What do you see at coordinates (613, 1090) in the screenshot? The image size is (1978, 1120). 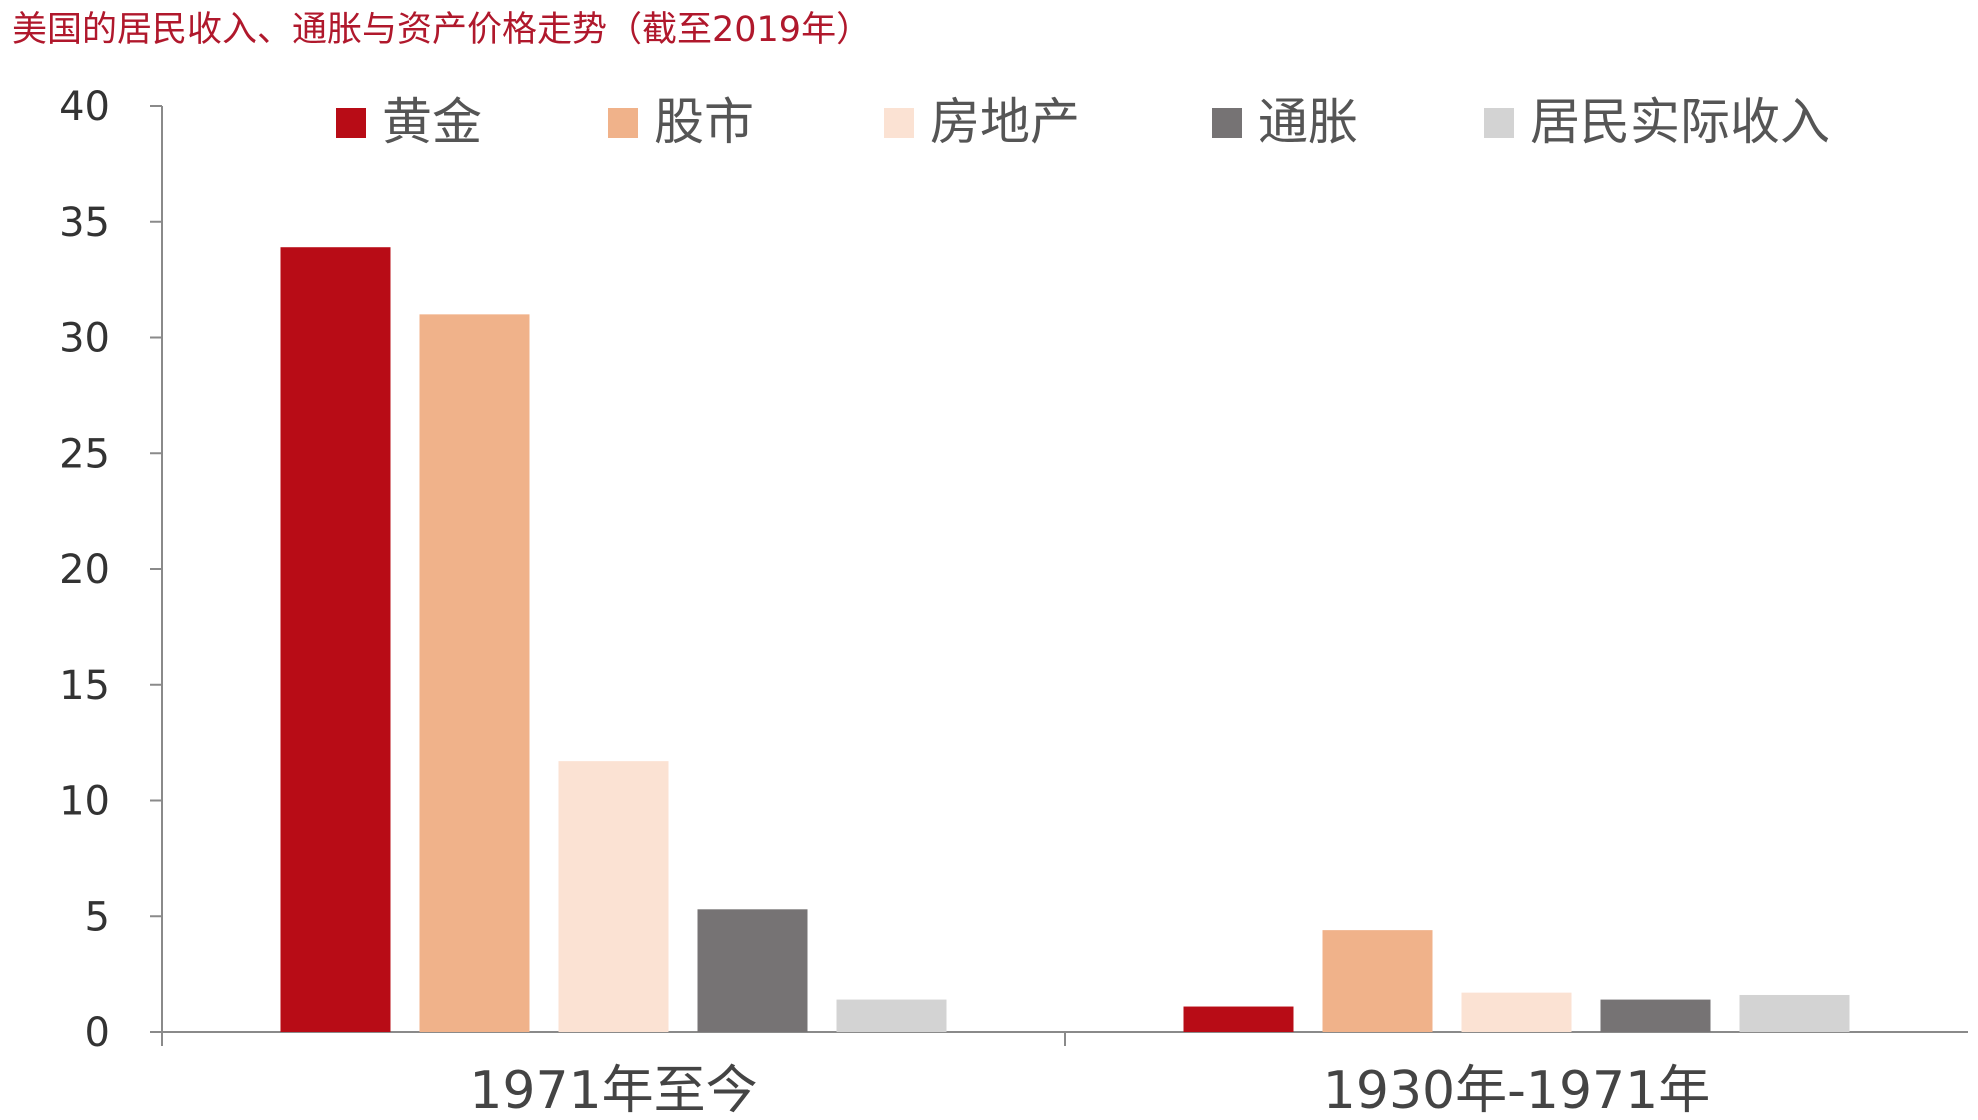 I see `x-category-label: 1971年至今` at bounding box center [613, 1090].